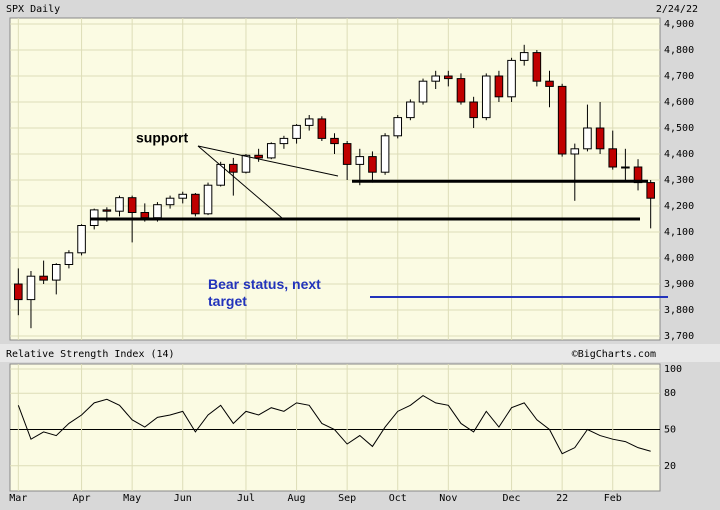  What do you see at coordinates (90, 354) in the screenshot?
I see `rsi-title: Relative Strength Index (14)` at bounding box center [90, 354].